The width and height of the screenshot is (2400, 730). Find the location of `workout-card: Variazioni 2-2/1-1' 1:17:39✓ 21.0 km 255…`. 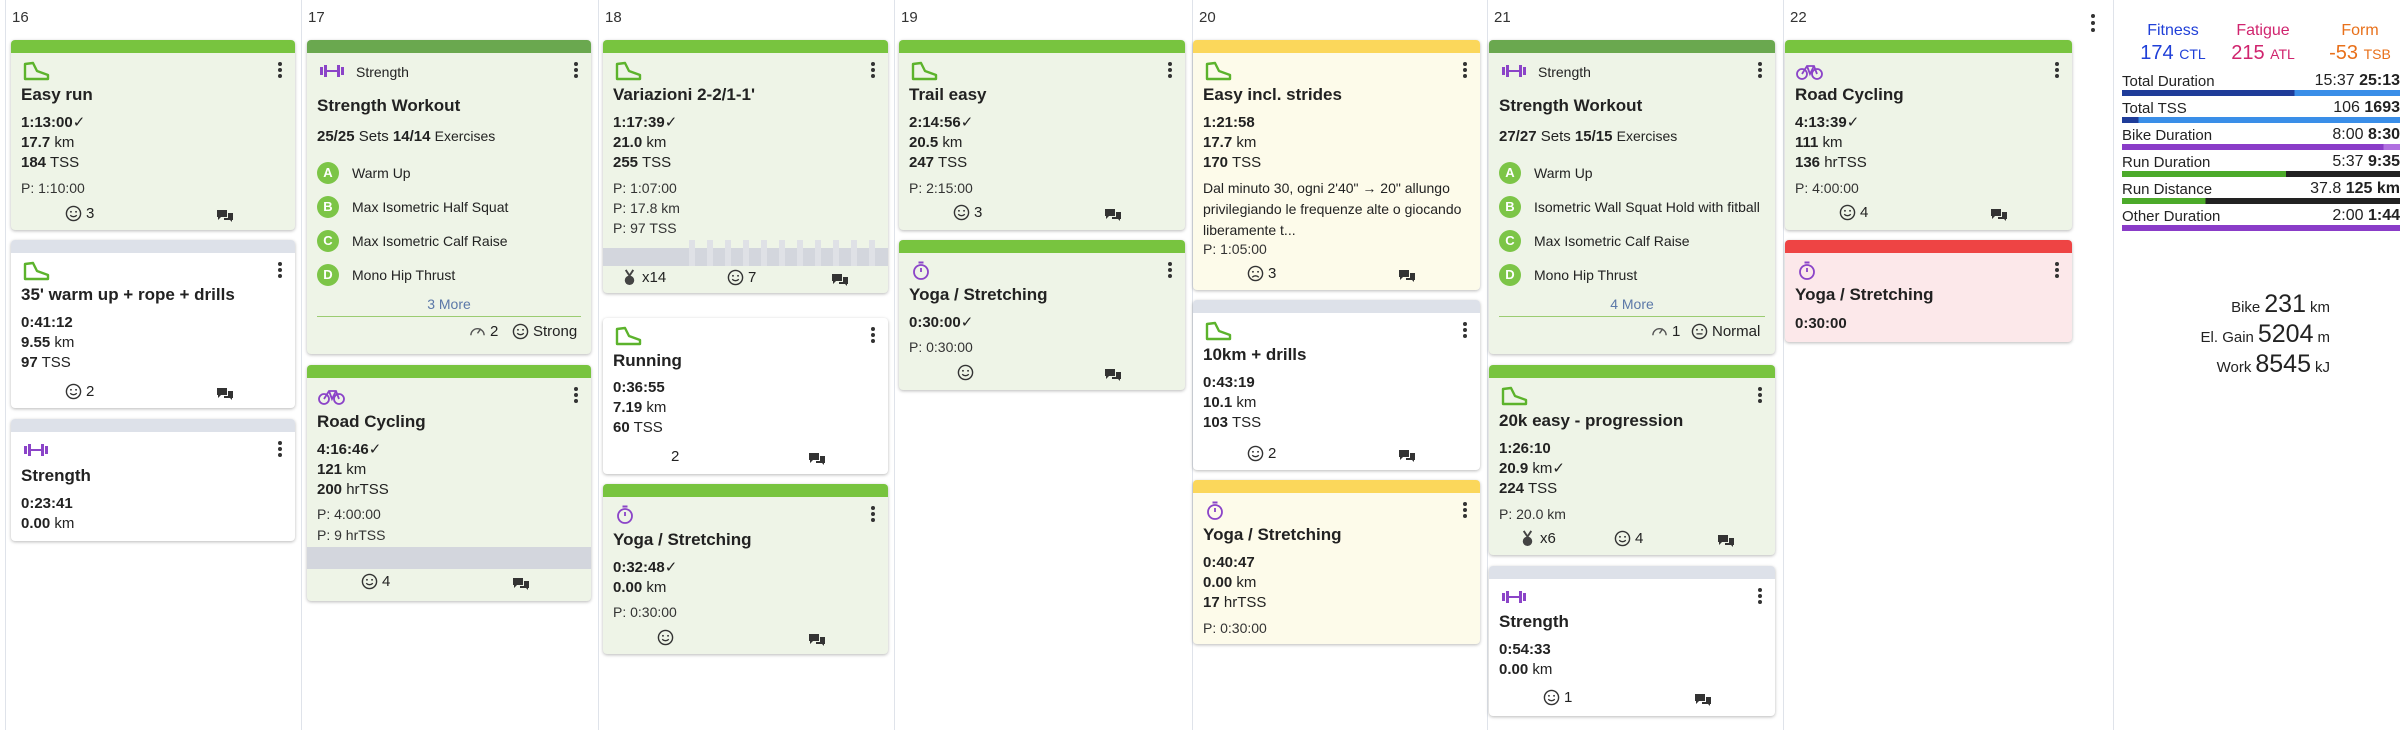

workout-card: Variazioni 2-2/1-1' 1:17:39✓ 21.0 km 255… is located at coordinates (745, 166).